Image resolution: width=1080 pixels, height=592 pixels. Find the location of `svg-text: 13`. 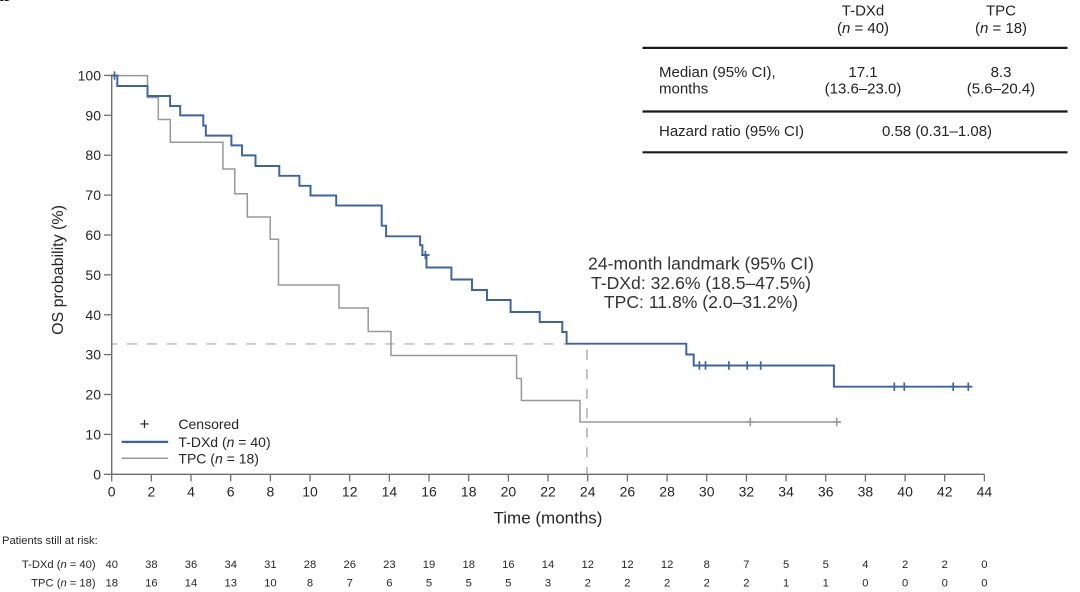

svg-text: 13 is located at coordinates (230, 583).